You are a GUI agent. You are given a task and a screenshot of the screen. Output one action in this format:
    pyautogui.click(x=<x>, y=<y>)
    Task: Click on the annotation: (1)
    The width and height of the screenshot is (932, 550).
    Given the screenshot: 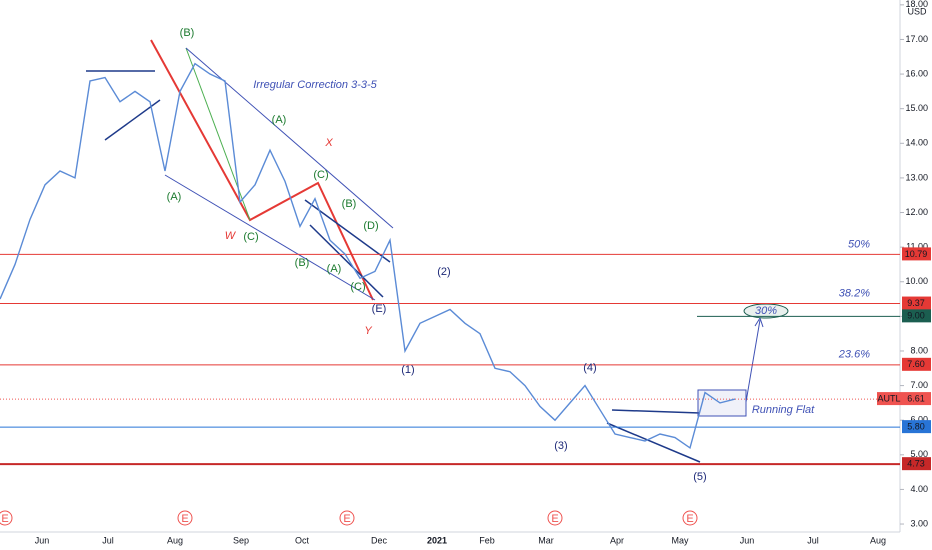 What is the action you would take?
    pyautogui.click(x=407, y=370)
    